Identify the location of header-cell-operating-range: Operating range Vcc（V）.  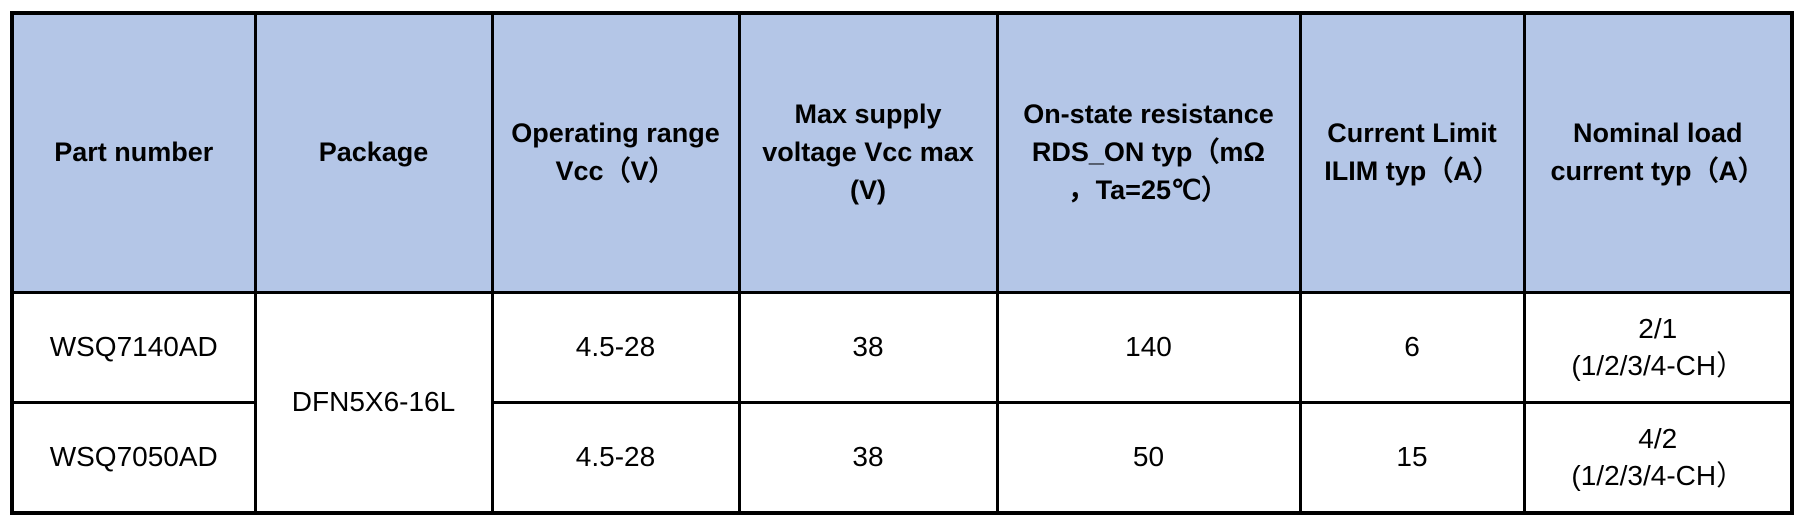
(615, 152).